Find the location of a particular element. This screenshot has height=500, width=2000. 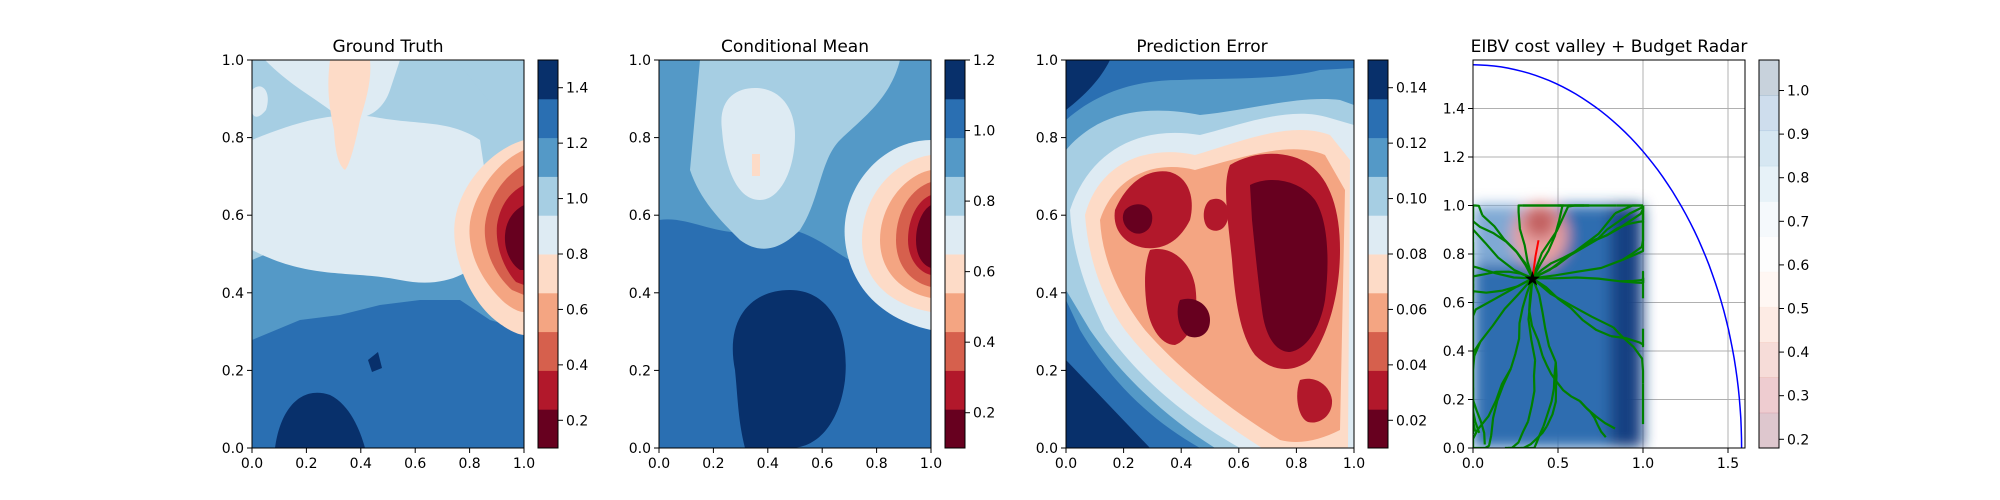

colorbar-tick-label: 0.14 is located at coordinates (1411, 89).